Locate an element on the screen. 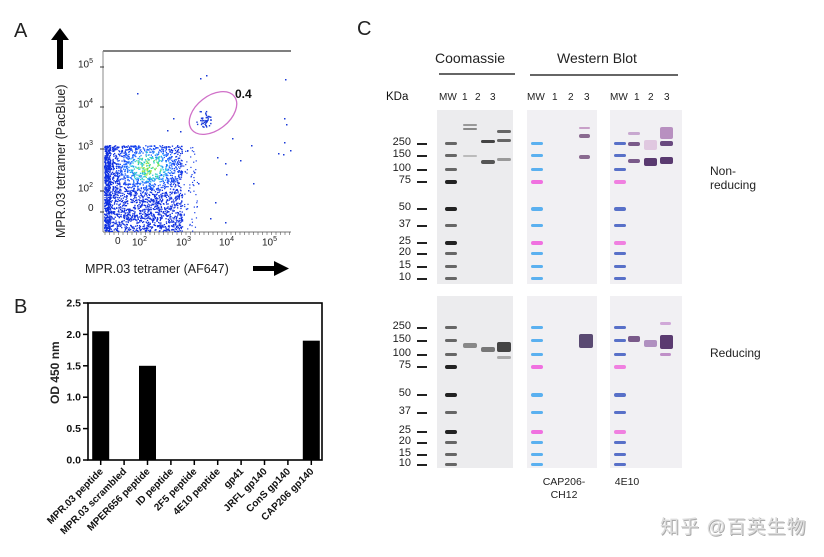 The width and height of the screenshot is (824, 557). reducing-label: Reducing is located at coordinates (735, 353).